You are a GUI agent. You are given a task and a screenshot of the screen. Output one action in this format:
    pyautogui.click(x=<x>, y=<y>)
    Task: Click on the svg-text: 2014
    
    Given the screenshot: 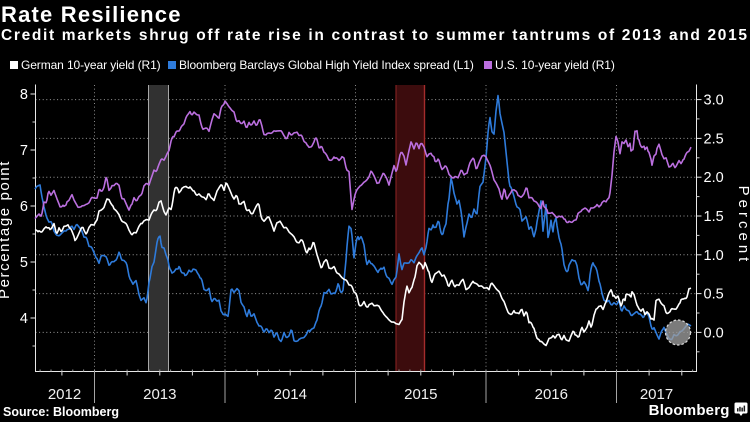 What is the action you would take?
    pyautogui.click(x=290, y=394)
    